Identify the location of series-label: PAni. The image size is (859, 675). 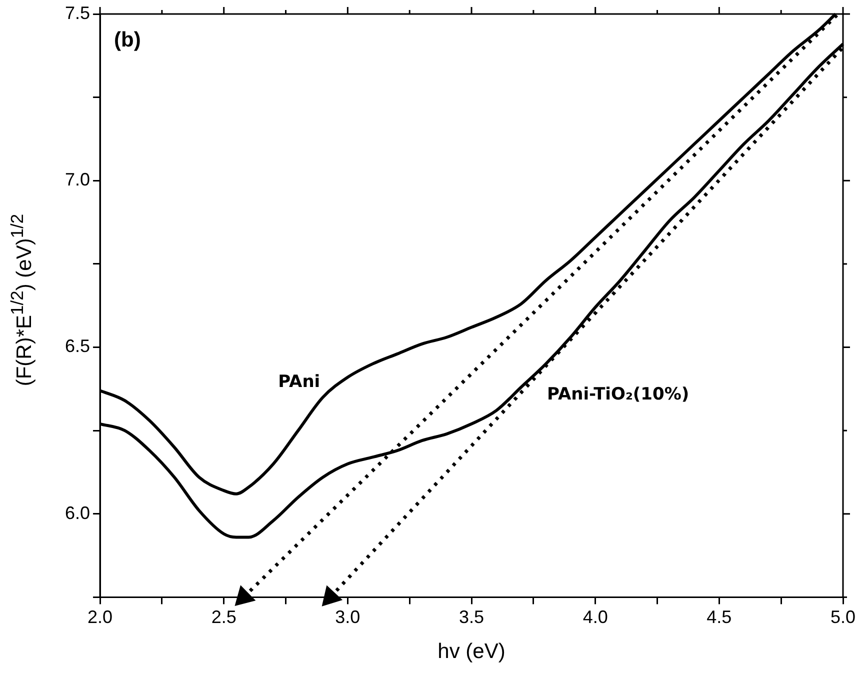
(299, 382).